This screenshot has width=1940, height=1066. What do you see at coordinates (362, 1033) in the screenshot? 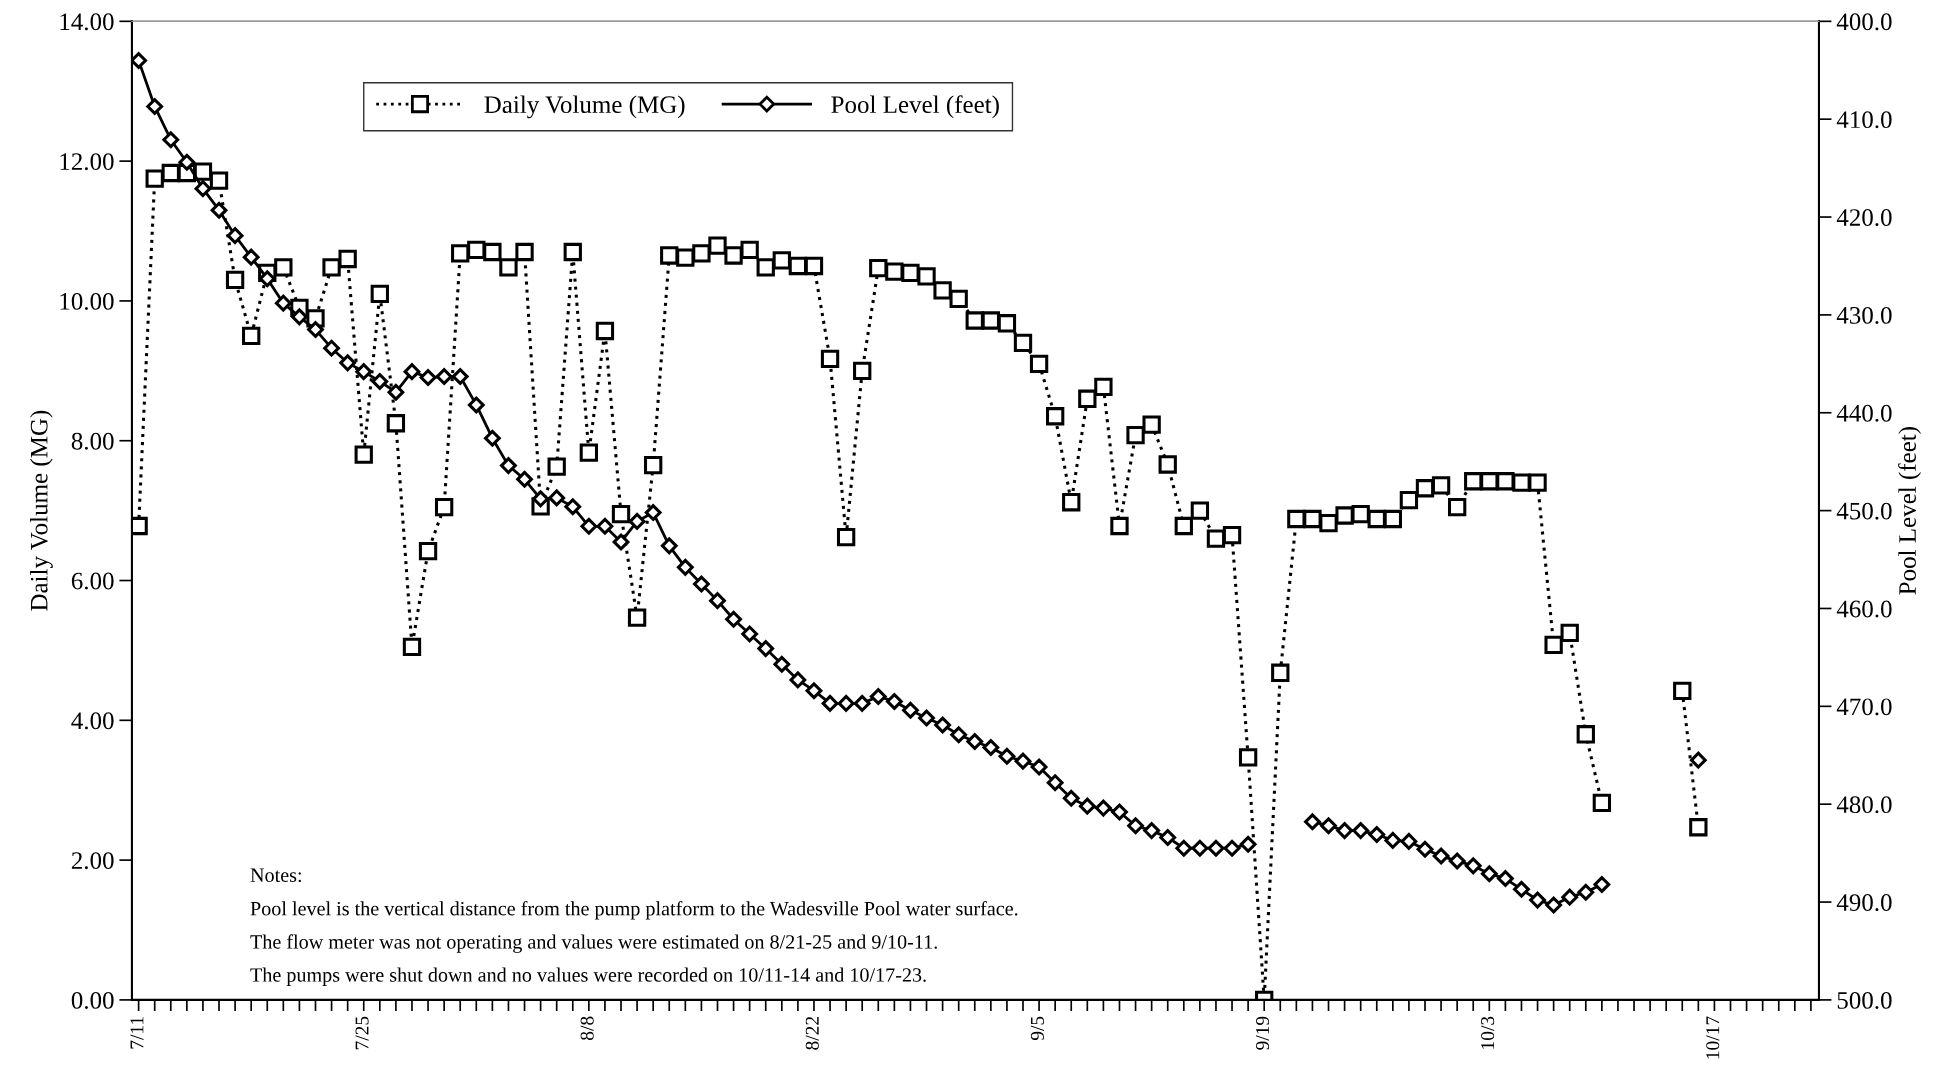
I see `x-tick-label: 7/25` at bounding box center [362, 1033].